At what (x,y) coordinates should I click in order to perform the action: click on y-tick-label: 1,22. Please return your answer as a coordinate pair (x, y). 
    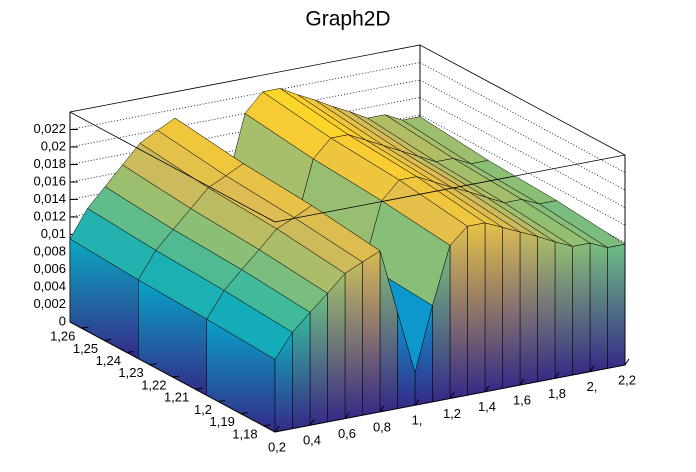
    Looking at the image, I should click on (153, 384).